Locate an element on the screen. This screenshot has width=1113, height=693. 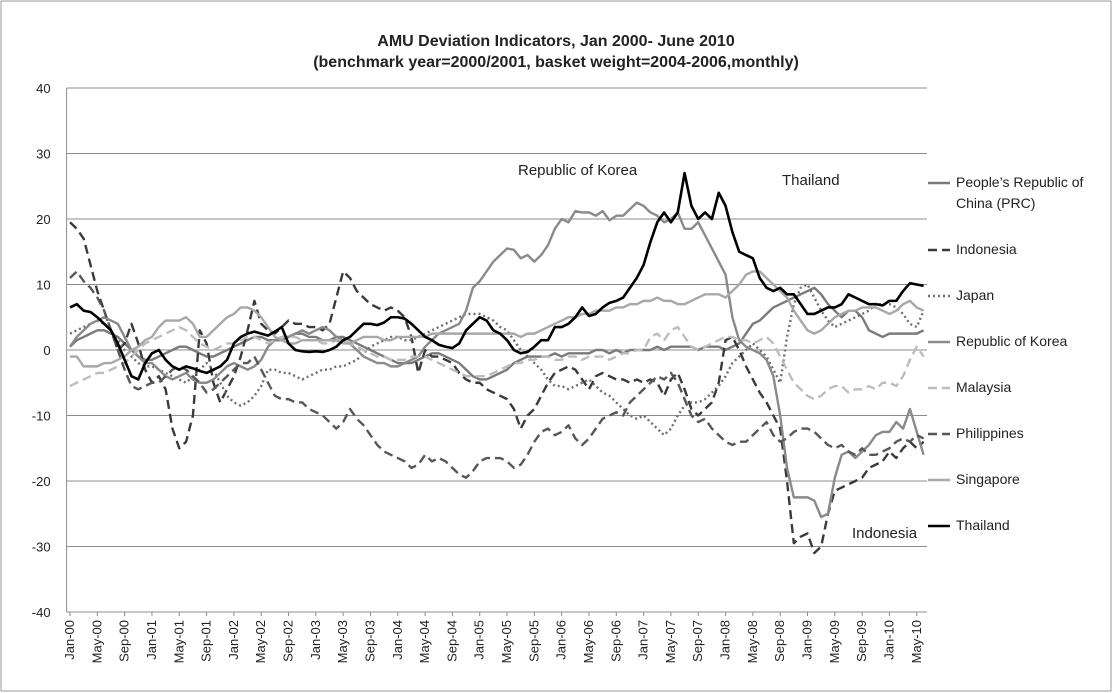
annotation: Republic of Korea is located at coordinates (578, 170).